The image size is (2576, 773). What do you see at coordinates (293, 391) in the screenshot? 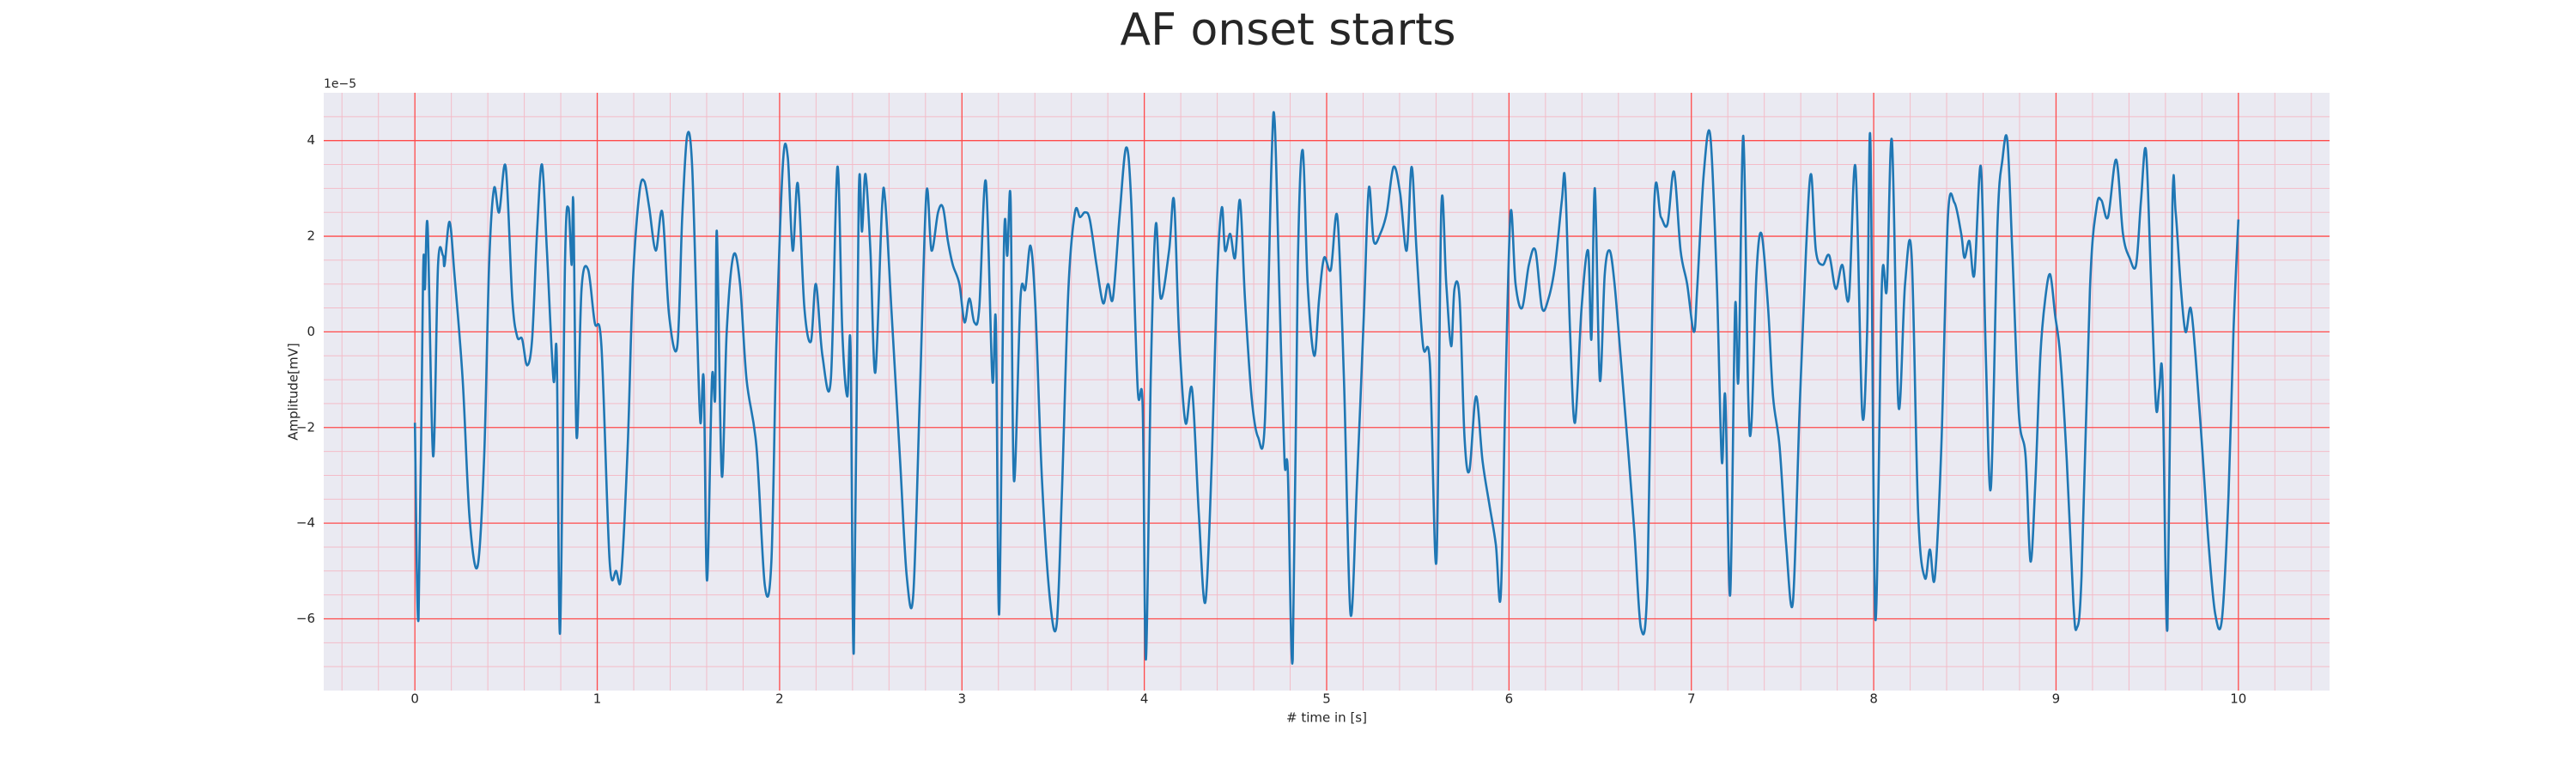
I see `y-axis-label: Amplitude[mV]` at bounding box center [293, 391].